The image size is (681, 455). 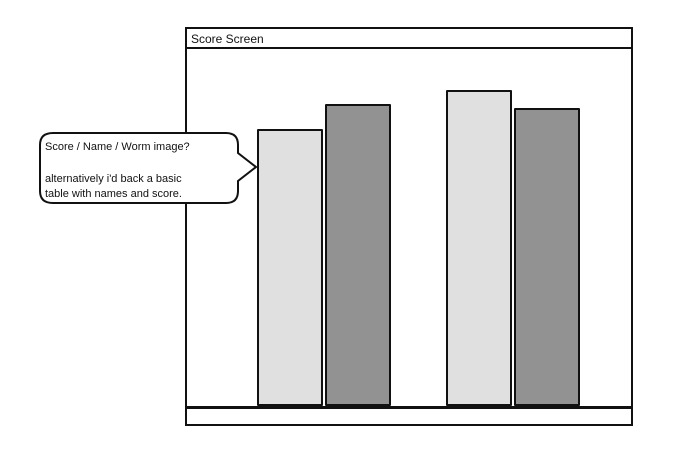 What do you see at coordinates (409, 39) in the screenshot?
I see `window-title-bar: Score Screen` at bounding box center [409, 39].